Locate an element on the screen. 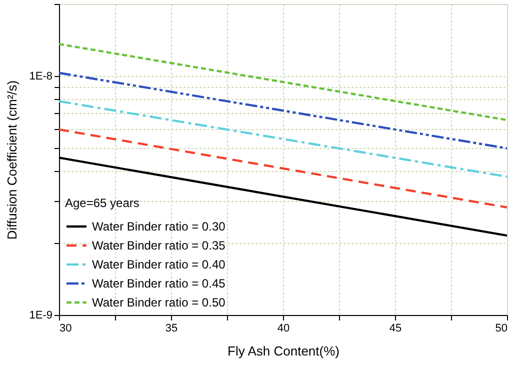 The height and width of the screenshot is (368, 528). y-tick-label: 1E-8 is located at coordinates (40, 76).